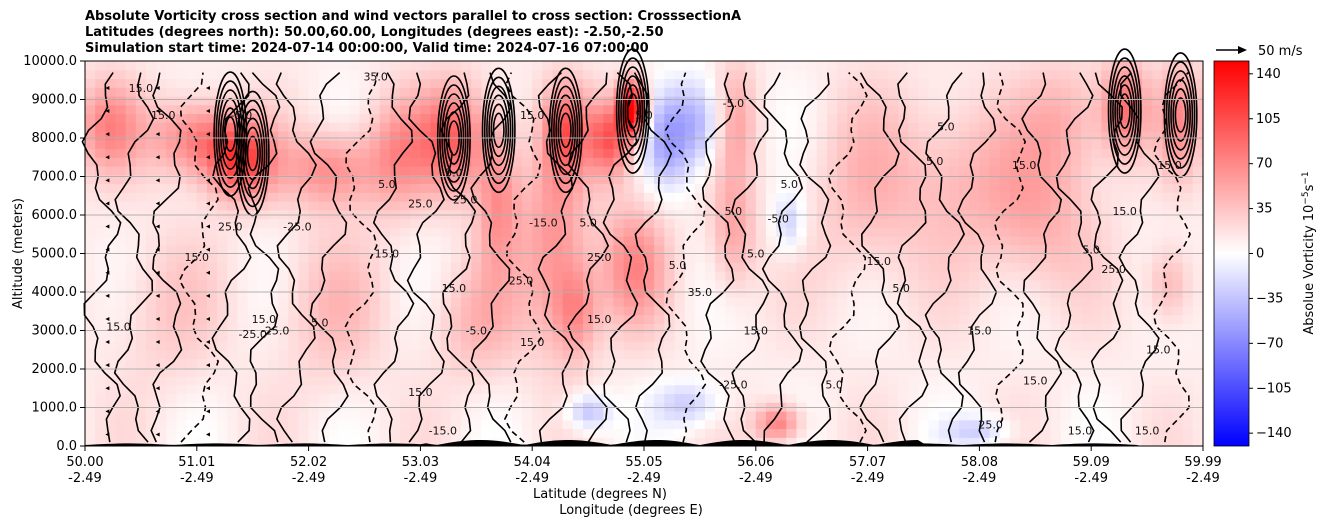 This screenshot has width=1332, height=526. I want to click on contour-cluster-ring, so click(566, 130).